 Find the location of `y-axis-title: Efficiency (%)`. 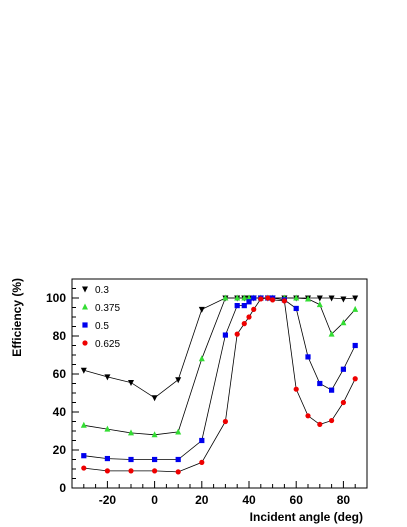

y-axis-title: Efficiency (%) is located at coordinates (17, 317).